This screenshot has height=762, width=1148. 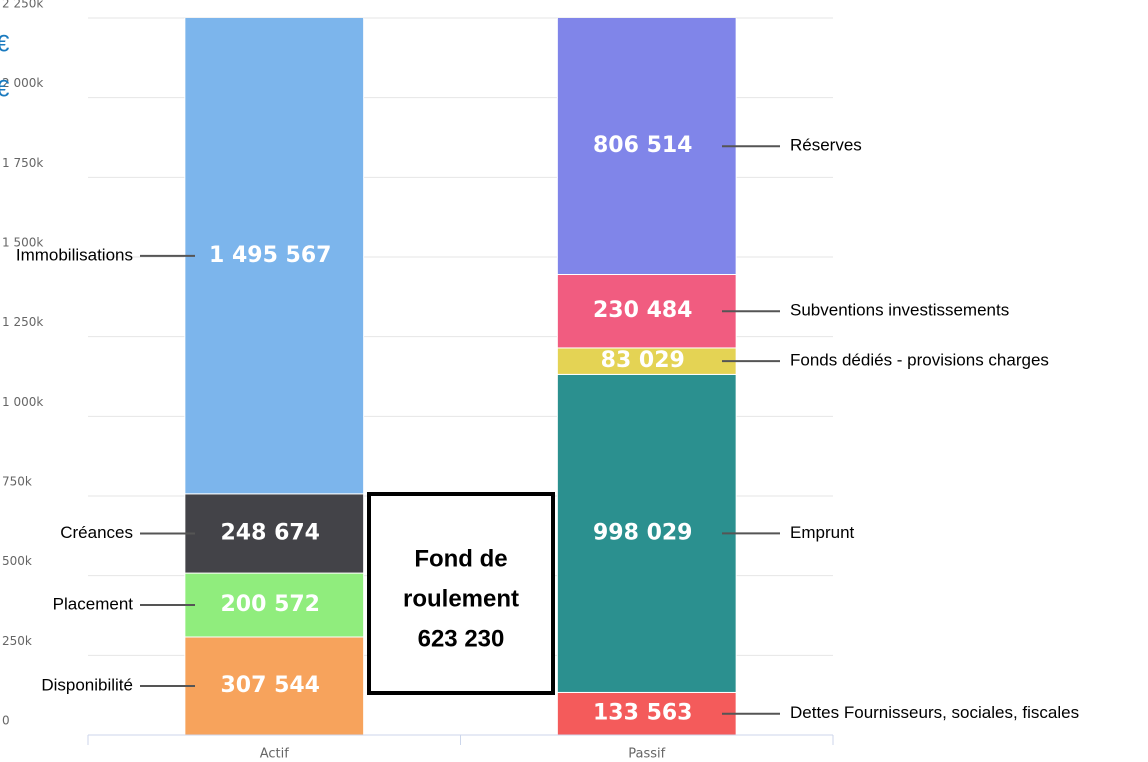 What do you see at coordinates (22, 163) in the screenshot?
I see `y-tick-label: 1 750k` at bounding box center [22, 163].